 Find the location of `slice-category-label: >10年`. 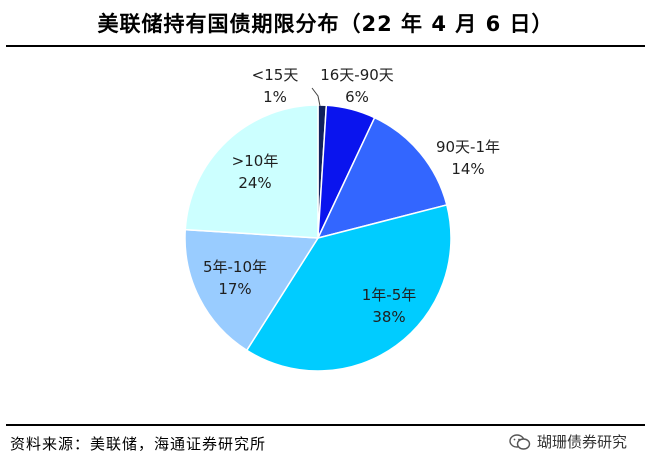

slice-category-label: >10年 is located at coordinates (255, 161).